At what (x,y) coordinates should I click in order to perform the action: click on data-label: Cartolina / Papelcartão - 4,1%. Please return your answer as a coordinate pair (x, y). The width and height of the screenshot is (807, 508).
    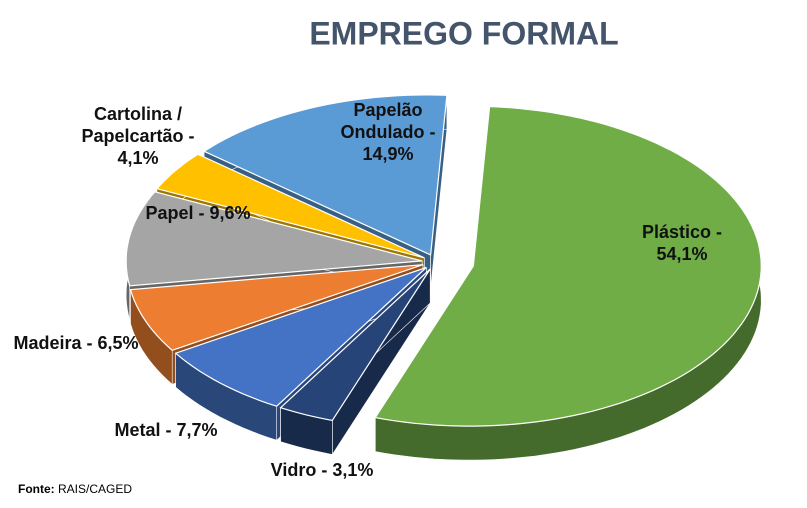
    Looking at the image, I should click on (138, 136).